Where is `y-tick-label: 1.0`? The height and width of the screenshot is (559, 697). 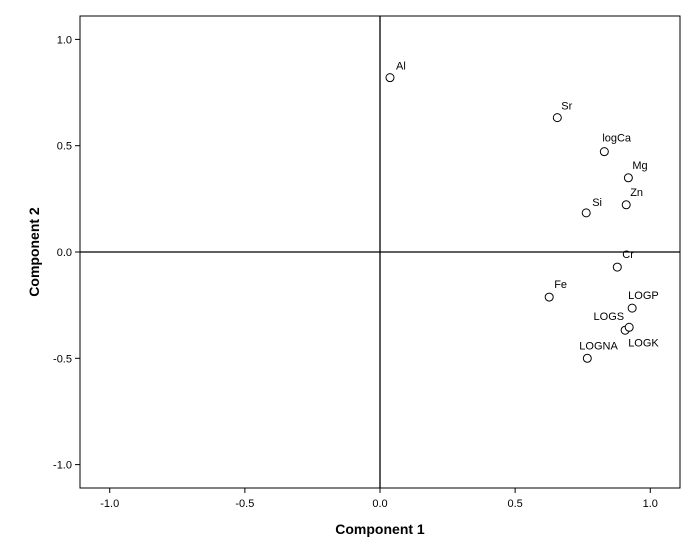 y-tick-label: 1.0 is located at coordinates (64, 40).